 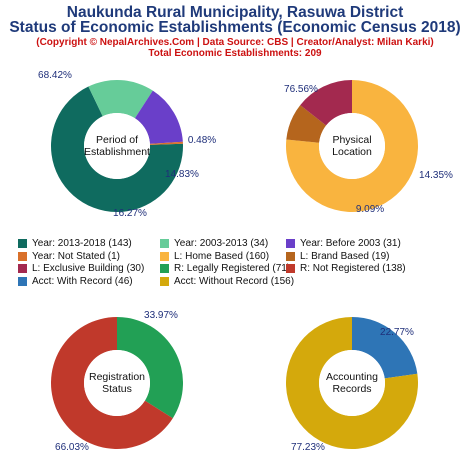 What do you see at coordinates (232, 268) in the screenshot?
I see `legend-label: R: Legally Registered (71)` at bounding box center [232, 268].